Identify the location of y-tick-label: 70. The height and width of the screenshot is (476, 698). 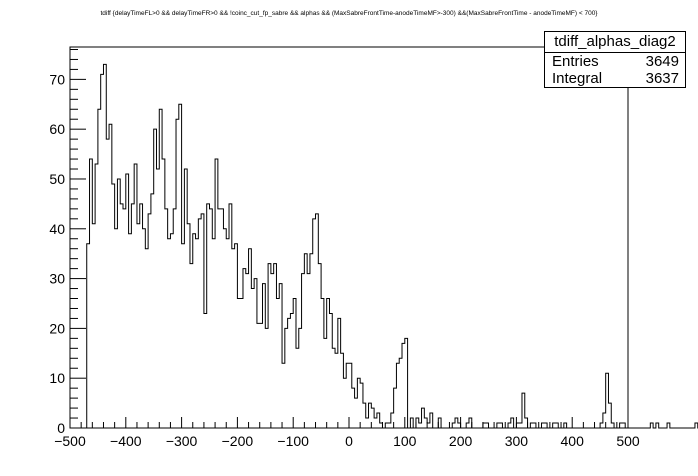
(57, 79).